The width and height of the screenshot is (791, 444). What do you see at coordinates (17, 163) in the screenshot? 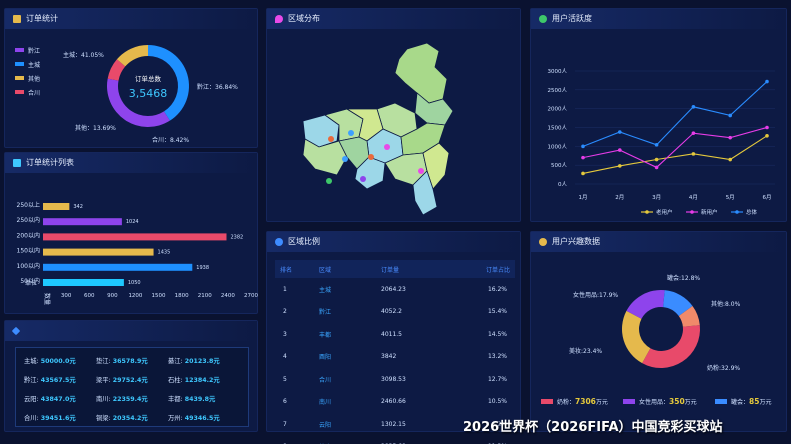
I see `bar-chart-icon` at bounding box center [17, 163].